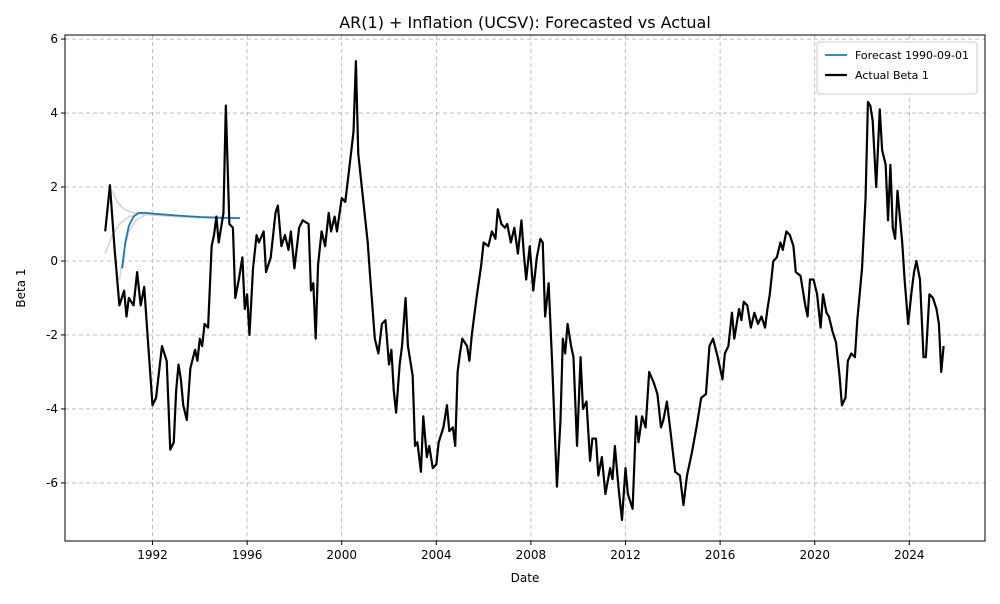  Describe the element at coordinates (897, 68) in the screenshot. I see `legend-box` at that location.